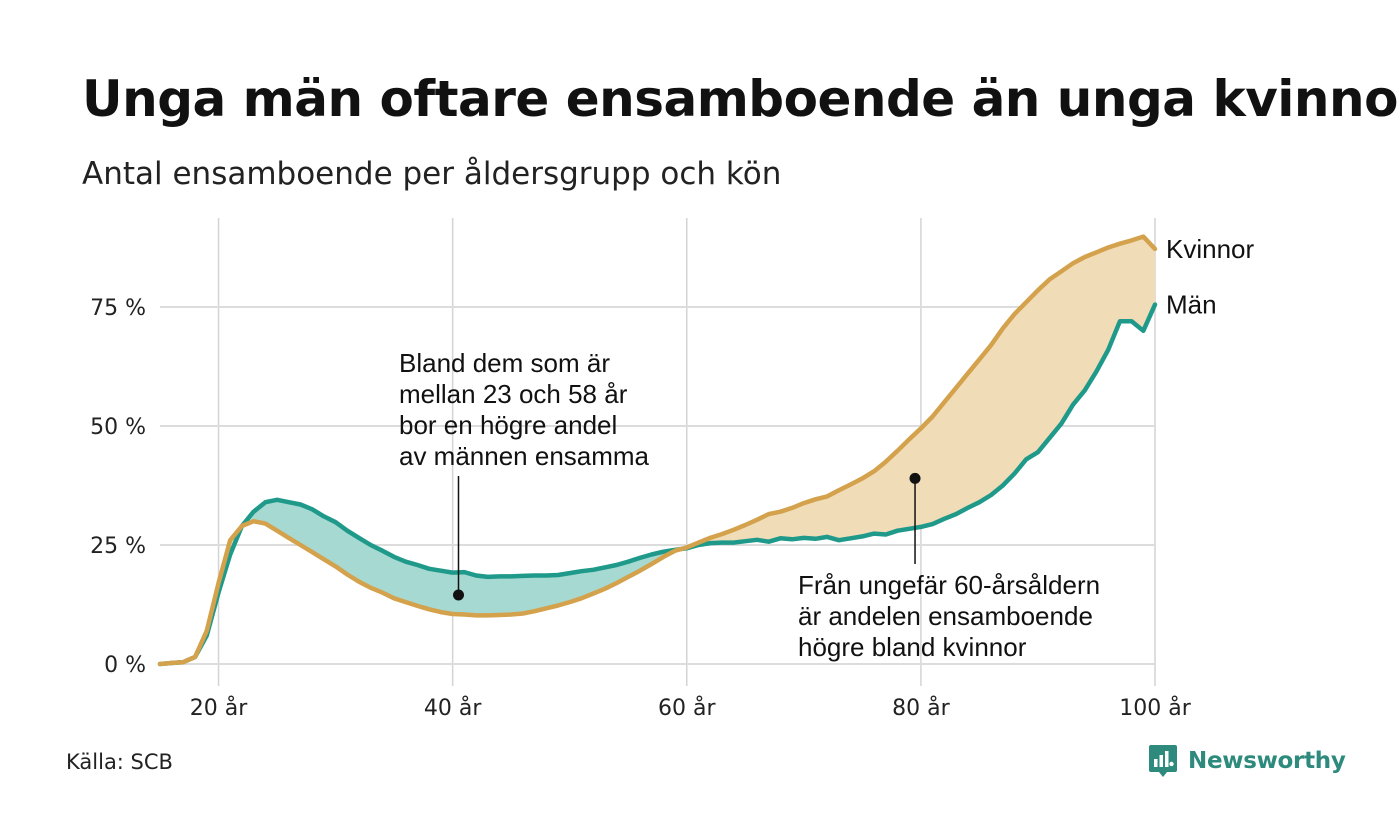 The image size is (1400, 840). What do you see at coordinates (945, 616) in the screenshot?
I see `annotation-women-line: är andelen ensamboende` at bounding box center [945, 616].